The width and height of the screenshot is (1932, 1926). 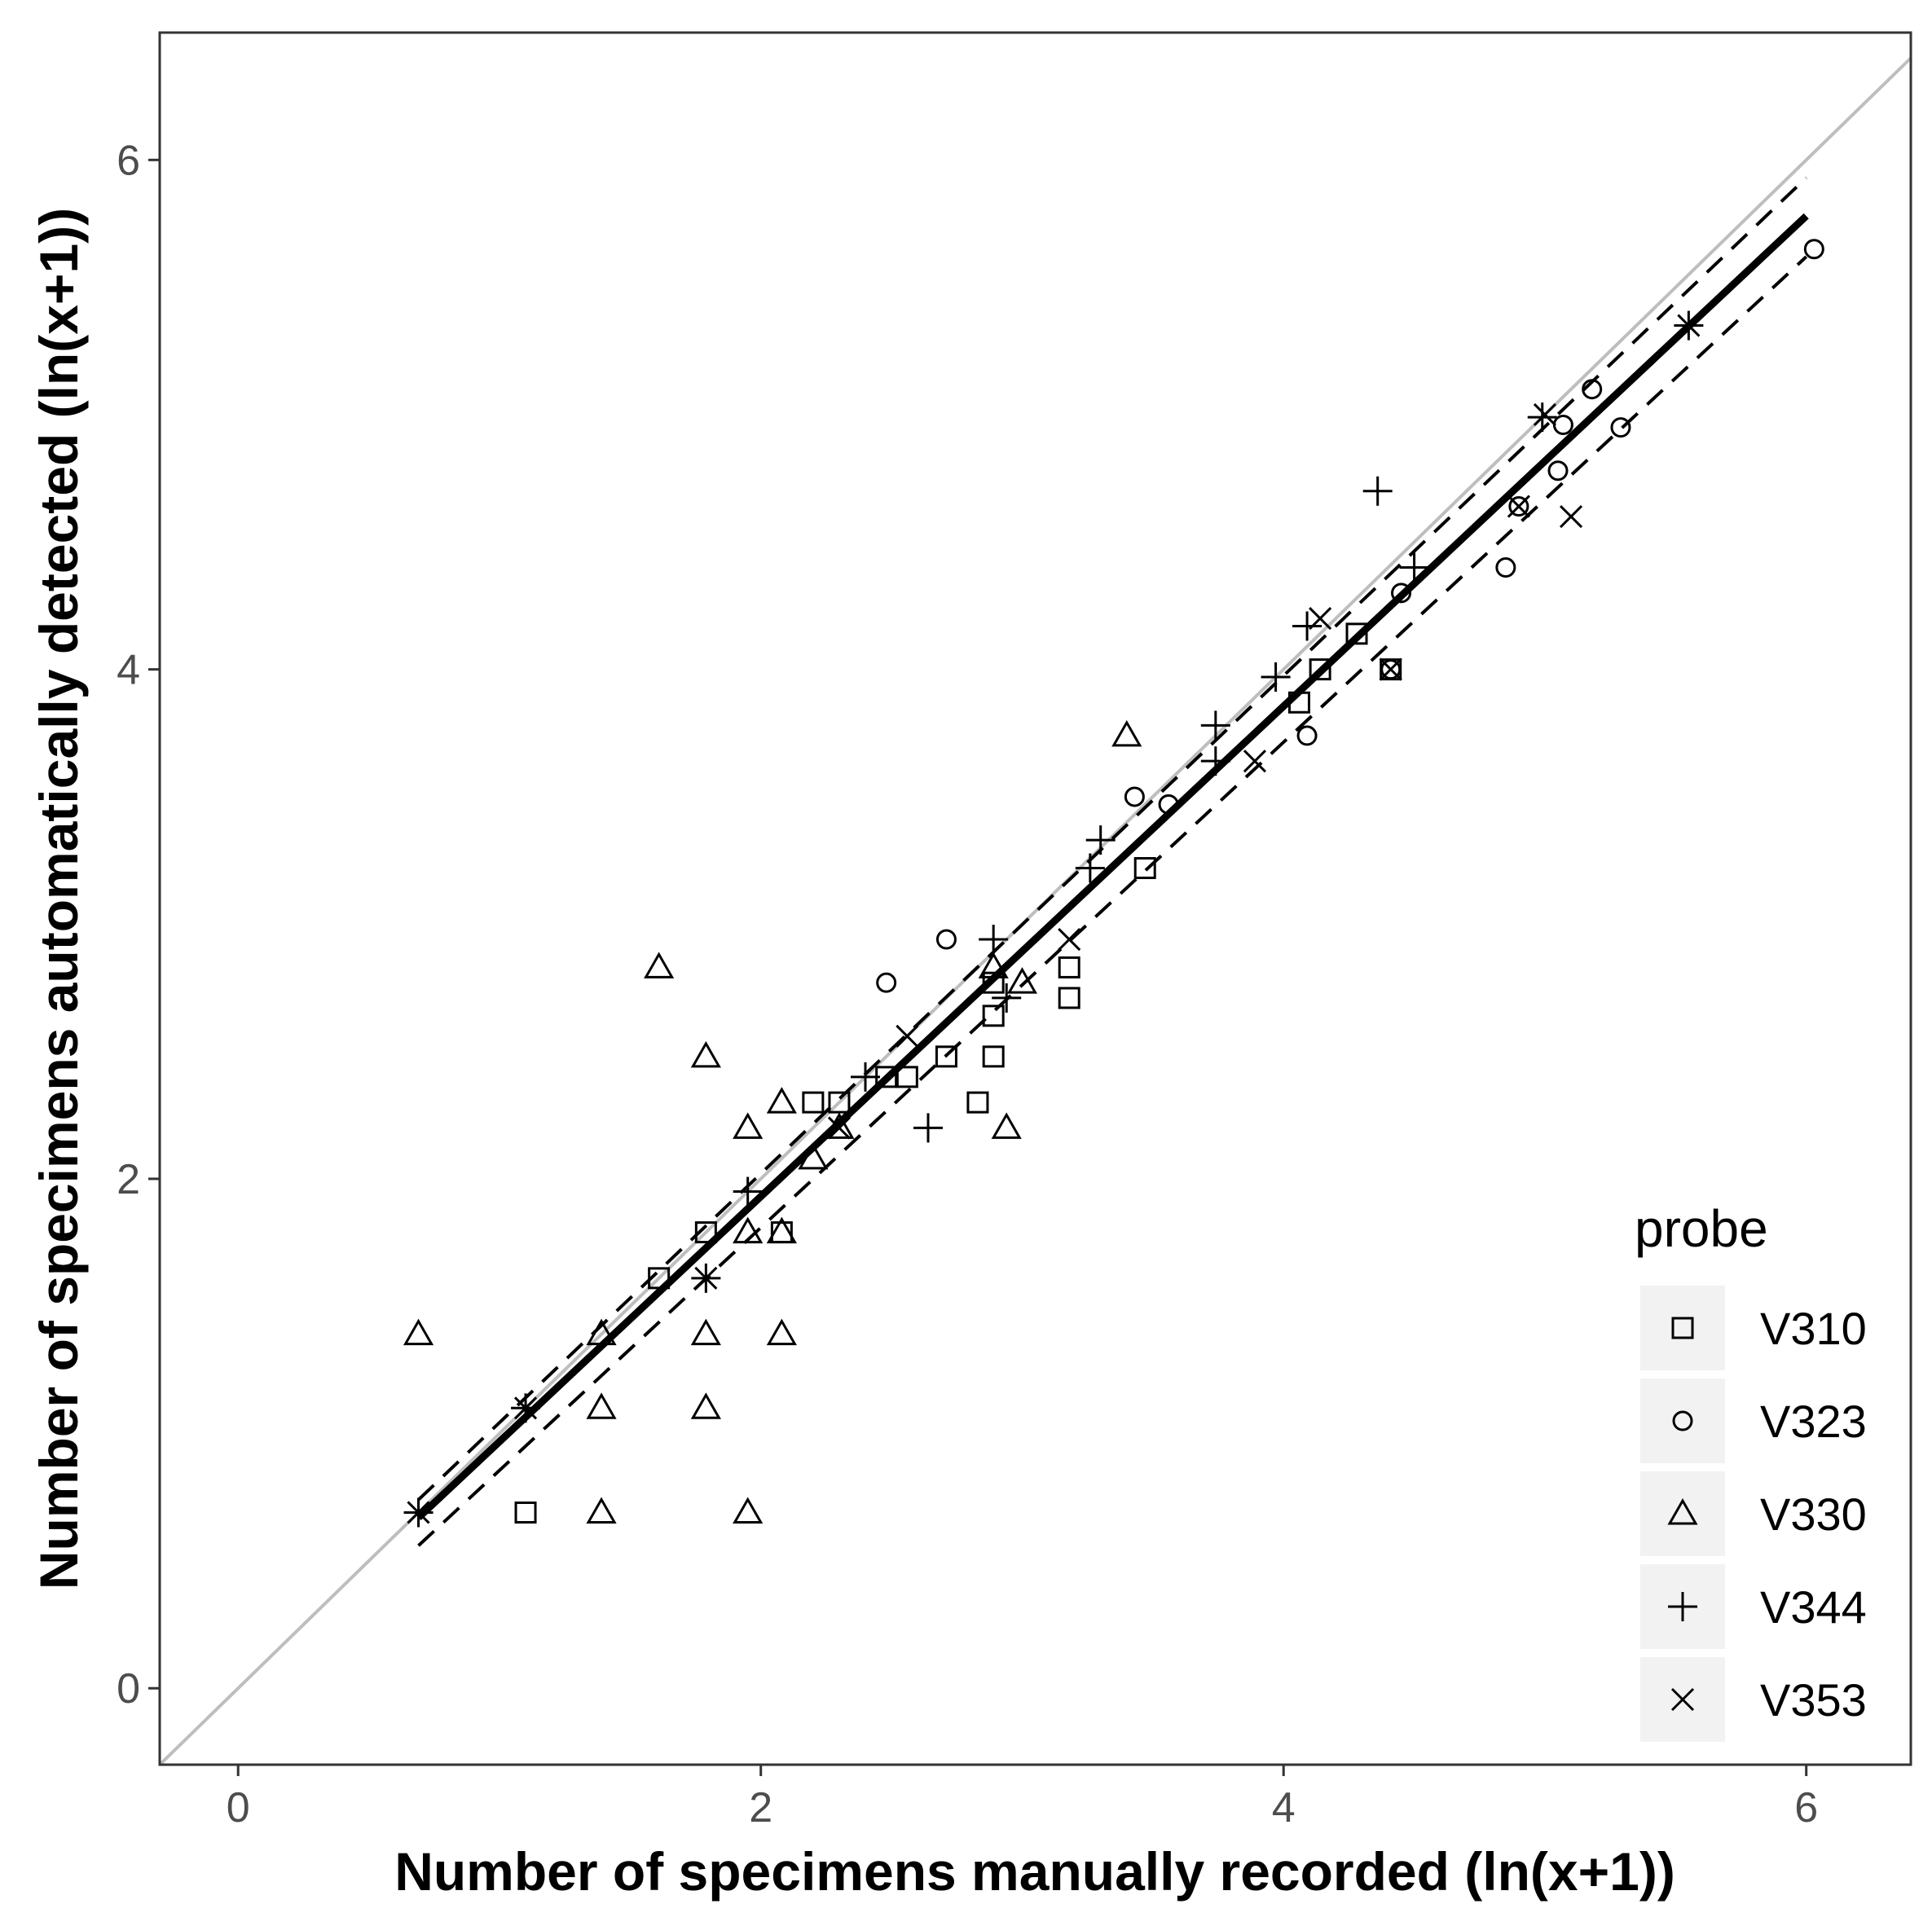 I want to click on data-point-v310-9-mark, so click(x=977, y=1102).